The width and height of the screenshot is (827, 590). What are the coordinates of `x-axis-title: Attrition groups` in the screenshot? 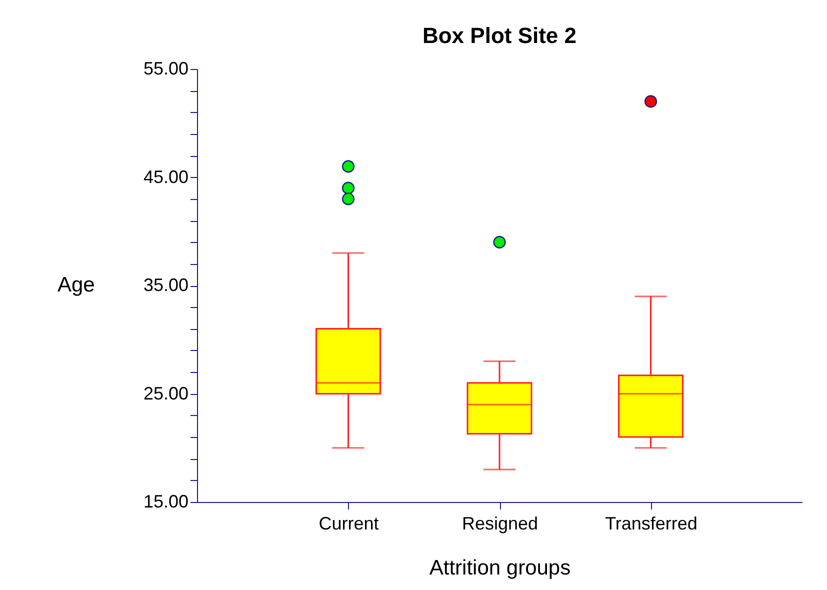 It's located at (500, 568).